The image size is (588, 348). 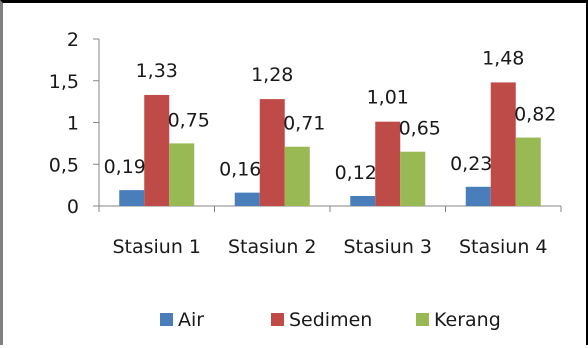 I want to click on x-tick-label-stasiun-1: Stasiun 1, so click(x=156, y=247).